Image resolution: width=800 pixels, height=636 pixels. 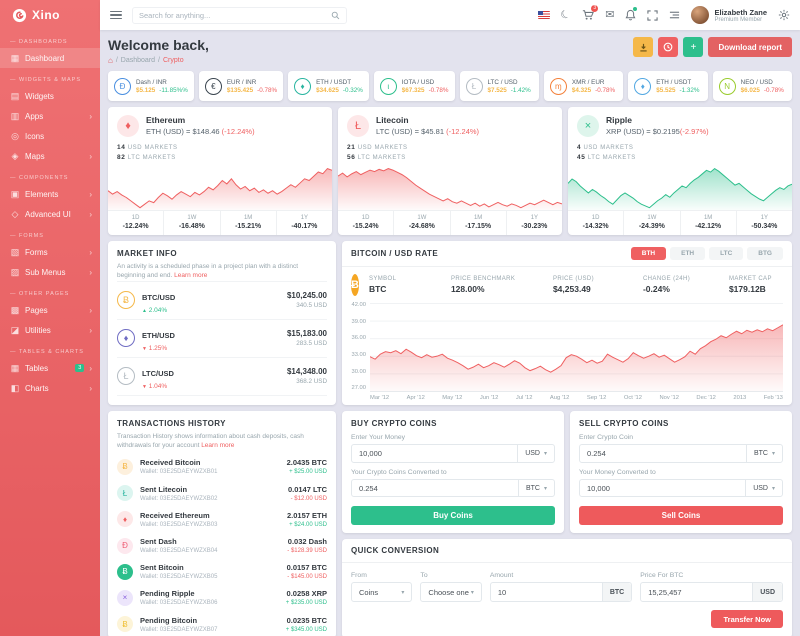 What do you see at coordinates (358, 305) in the screenshot?
I see `y-tick: 42.00` at bounding box center [358, 305].